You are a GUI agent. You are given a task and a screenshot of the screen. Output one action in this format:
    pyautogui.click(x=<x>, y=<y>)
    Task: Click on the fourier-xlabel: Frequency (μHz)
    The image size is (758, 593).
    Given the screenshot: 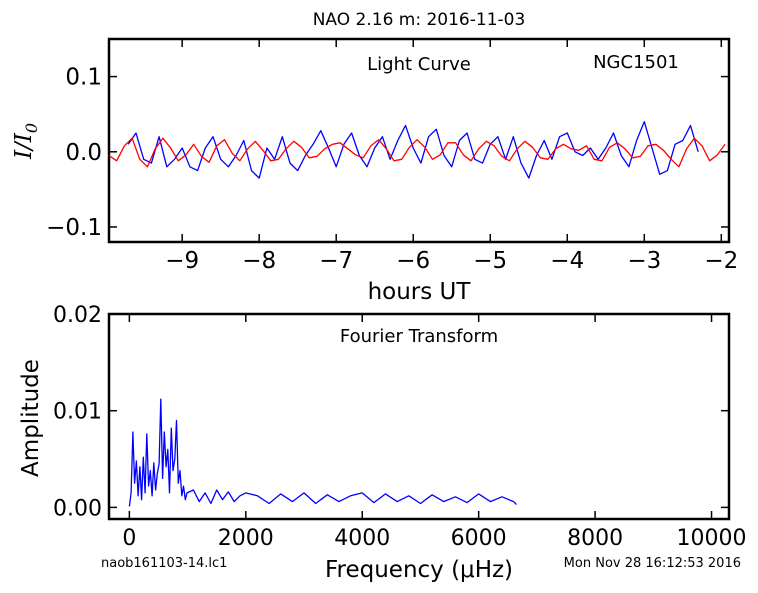 What is the action you would take?
    pyautogui.click(x=419, y=570)
    